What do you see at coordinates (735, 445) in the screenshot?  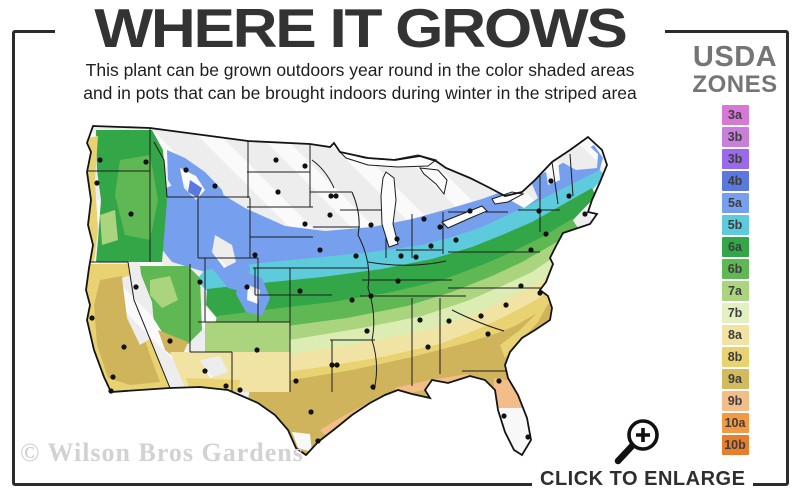 I see `zone-swatch-10b: 10b` at bounding box center [735, 445].